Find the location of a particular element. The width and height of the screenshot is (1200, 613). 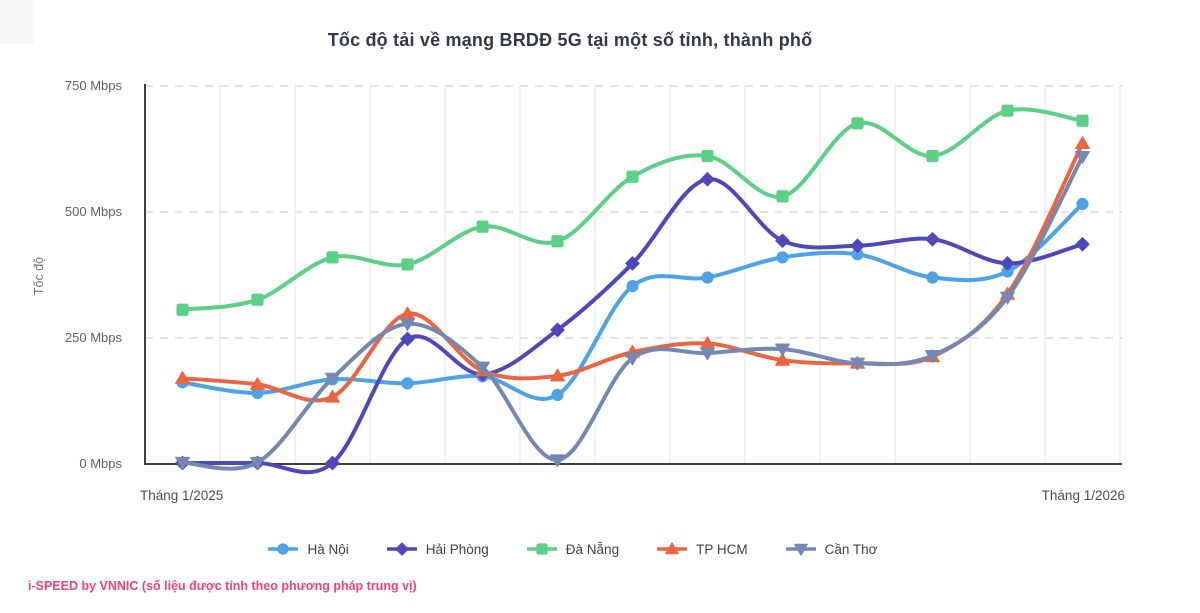

legend-item-hai-phong: Hải Phòng is located at coordinates (437, 549).